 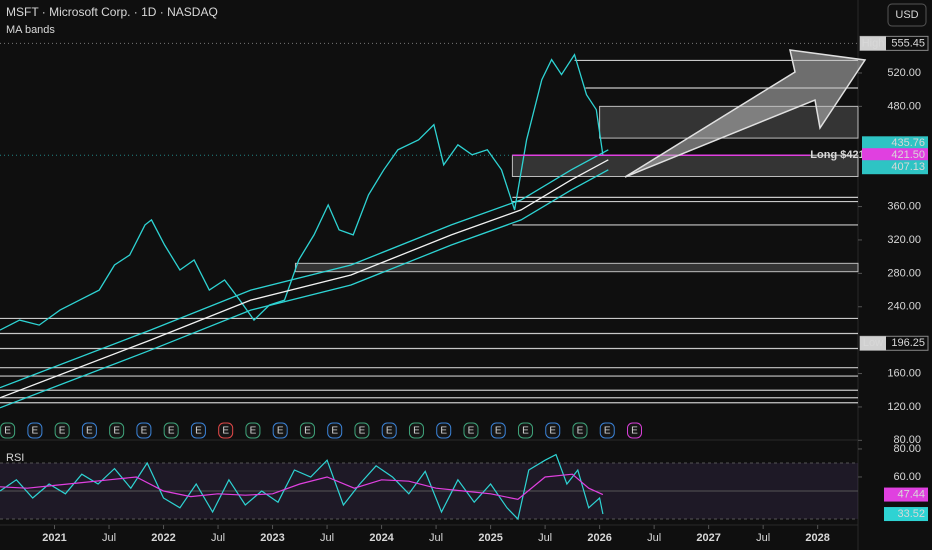 I want to click on y-tick-label: 80.00, so click(x=907, y=440).